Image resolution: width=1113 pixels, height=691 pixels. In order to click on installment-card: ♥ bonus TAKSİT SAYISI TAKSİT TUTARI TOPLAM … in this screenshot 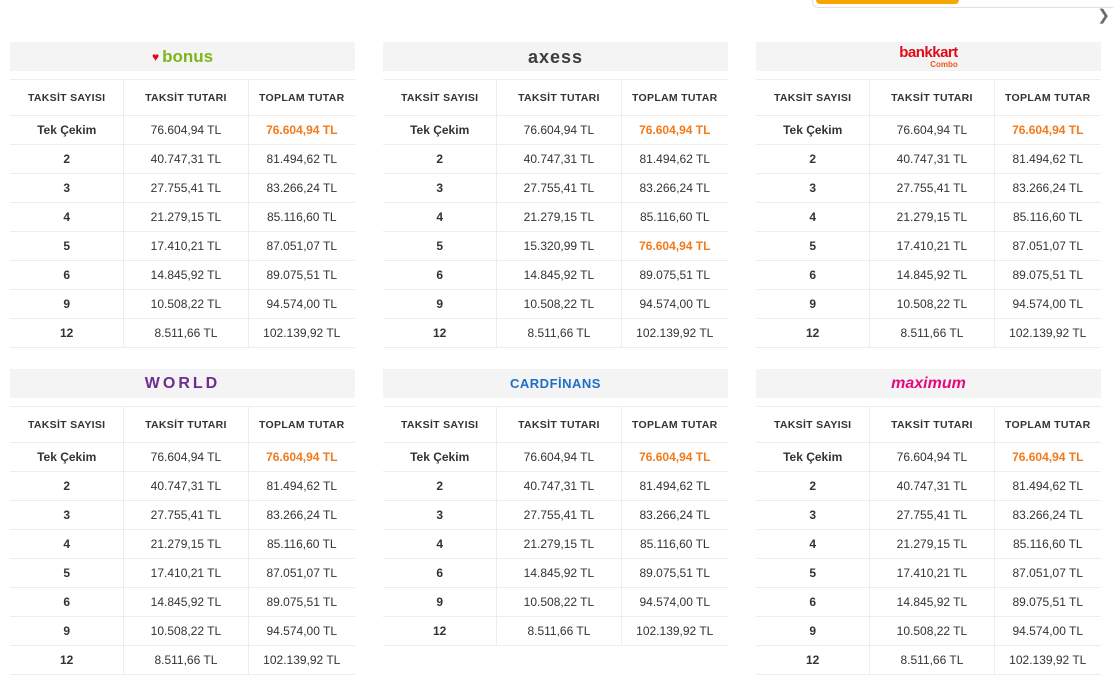, I will do `click(182, 195)`.